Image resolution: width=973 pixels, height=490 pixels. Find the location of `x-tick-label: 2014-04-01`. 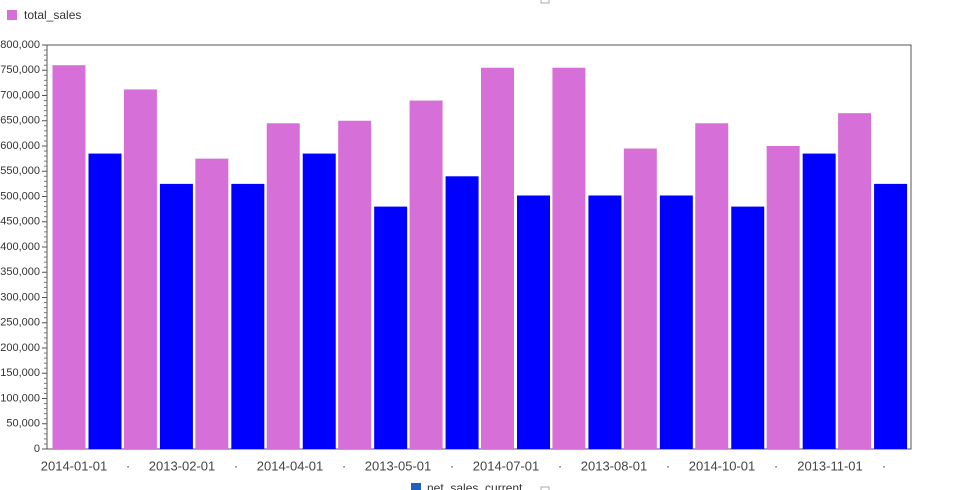

x-tick-label: 2014-04-01 is located at coordinates (290, 465).